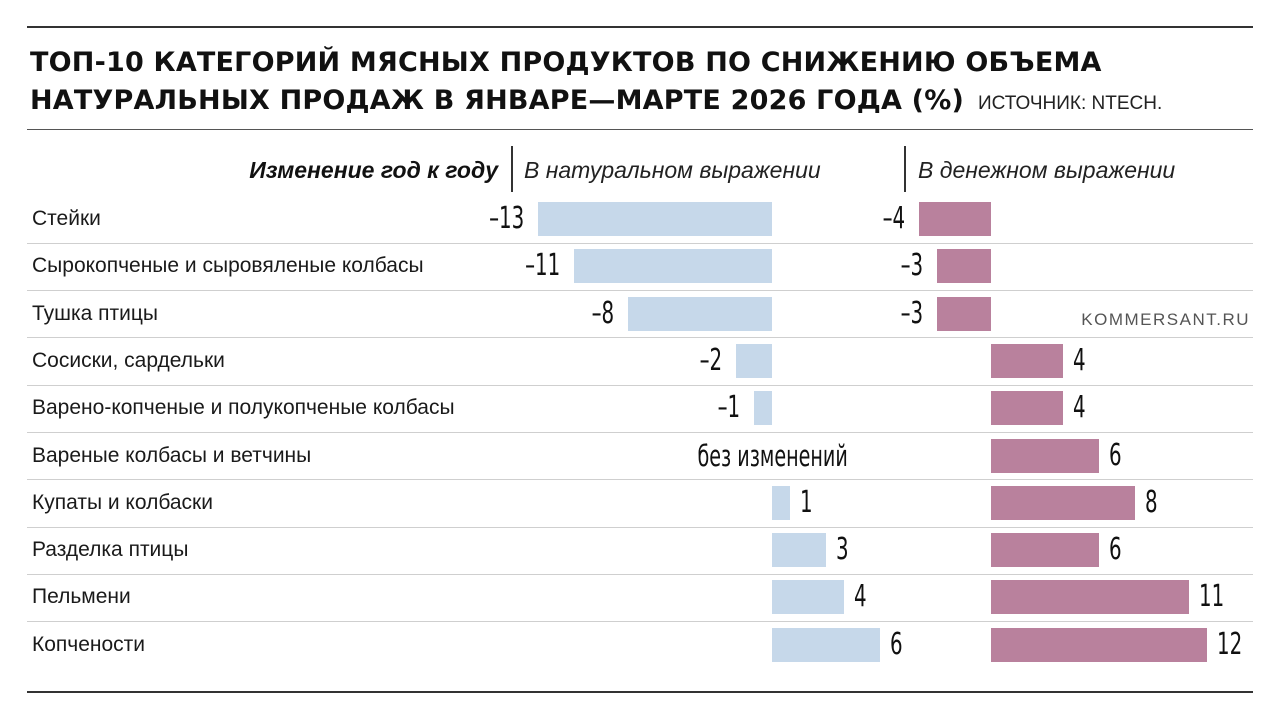 The height and width of the screenshot is (720, 1280). I want to click on change-header-label: Изменение год к году, so click(373, 170).